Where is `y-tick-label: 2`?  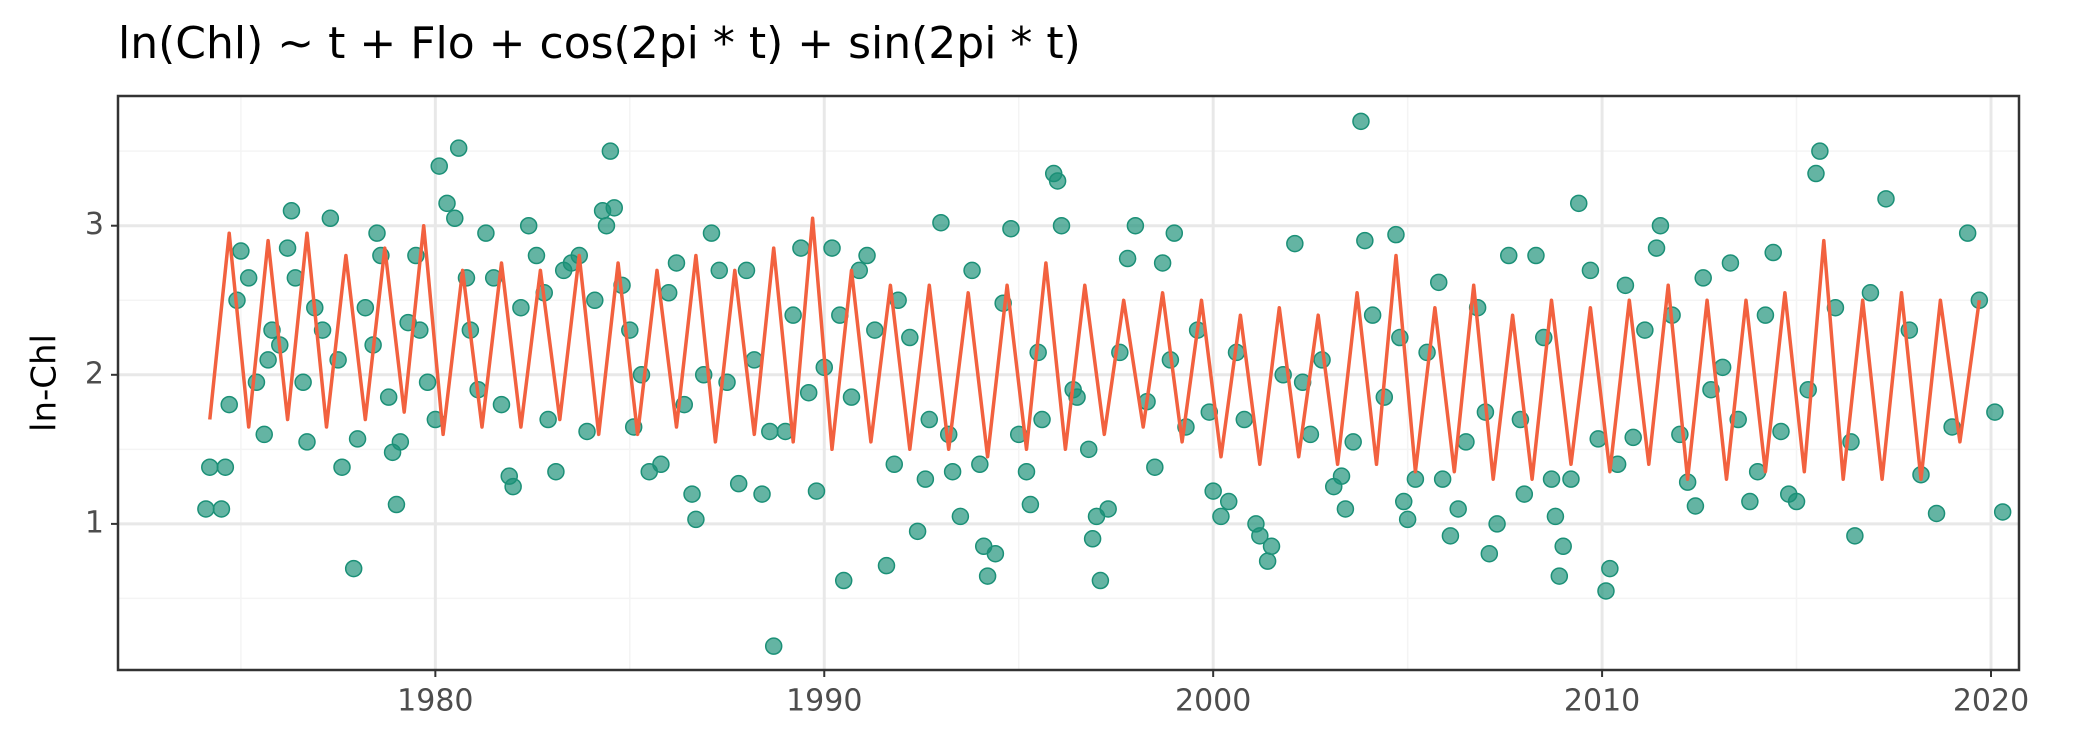 y-tick-label: 2 is located at coordinates (94, 373).